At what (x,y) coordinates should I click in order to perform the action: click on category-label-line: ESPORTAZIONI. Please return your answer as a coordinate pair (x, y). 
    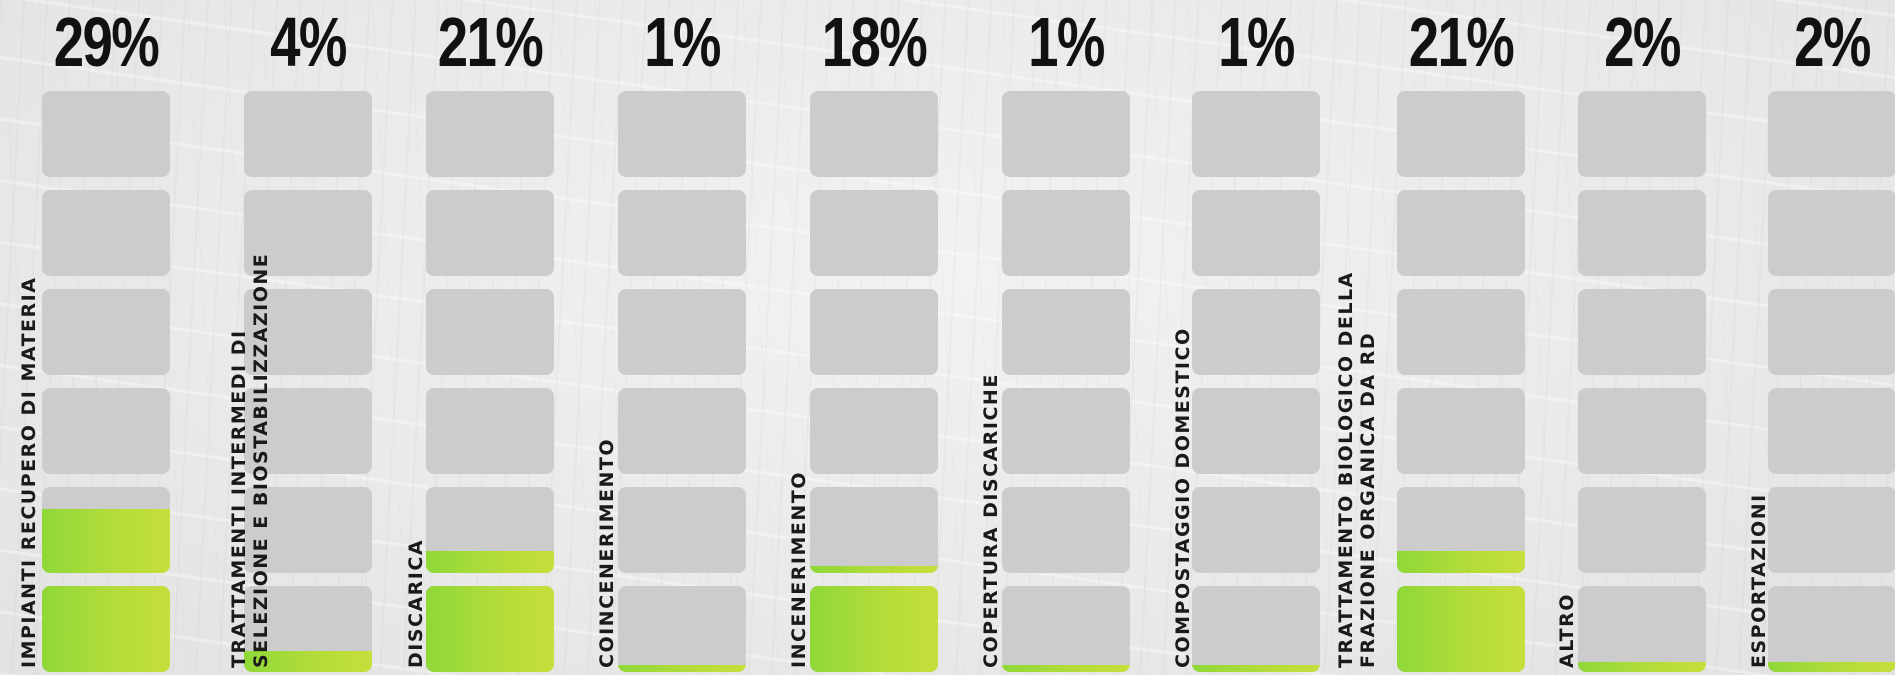
    Looking at the image, I should click on (1759, 580).